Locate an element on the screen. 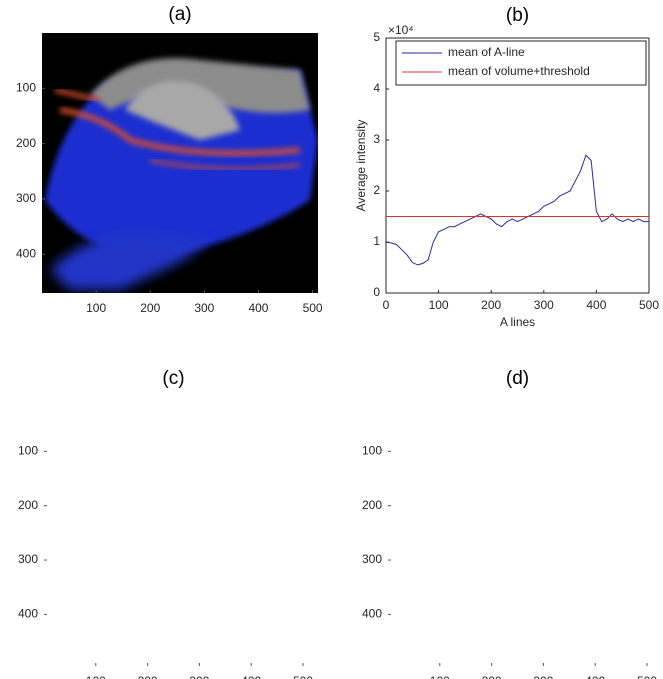  x-axis-title: A lines is located at coordinates (517, 322).